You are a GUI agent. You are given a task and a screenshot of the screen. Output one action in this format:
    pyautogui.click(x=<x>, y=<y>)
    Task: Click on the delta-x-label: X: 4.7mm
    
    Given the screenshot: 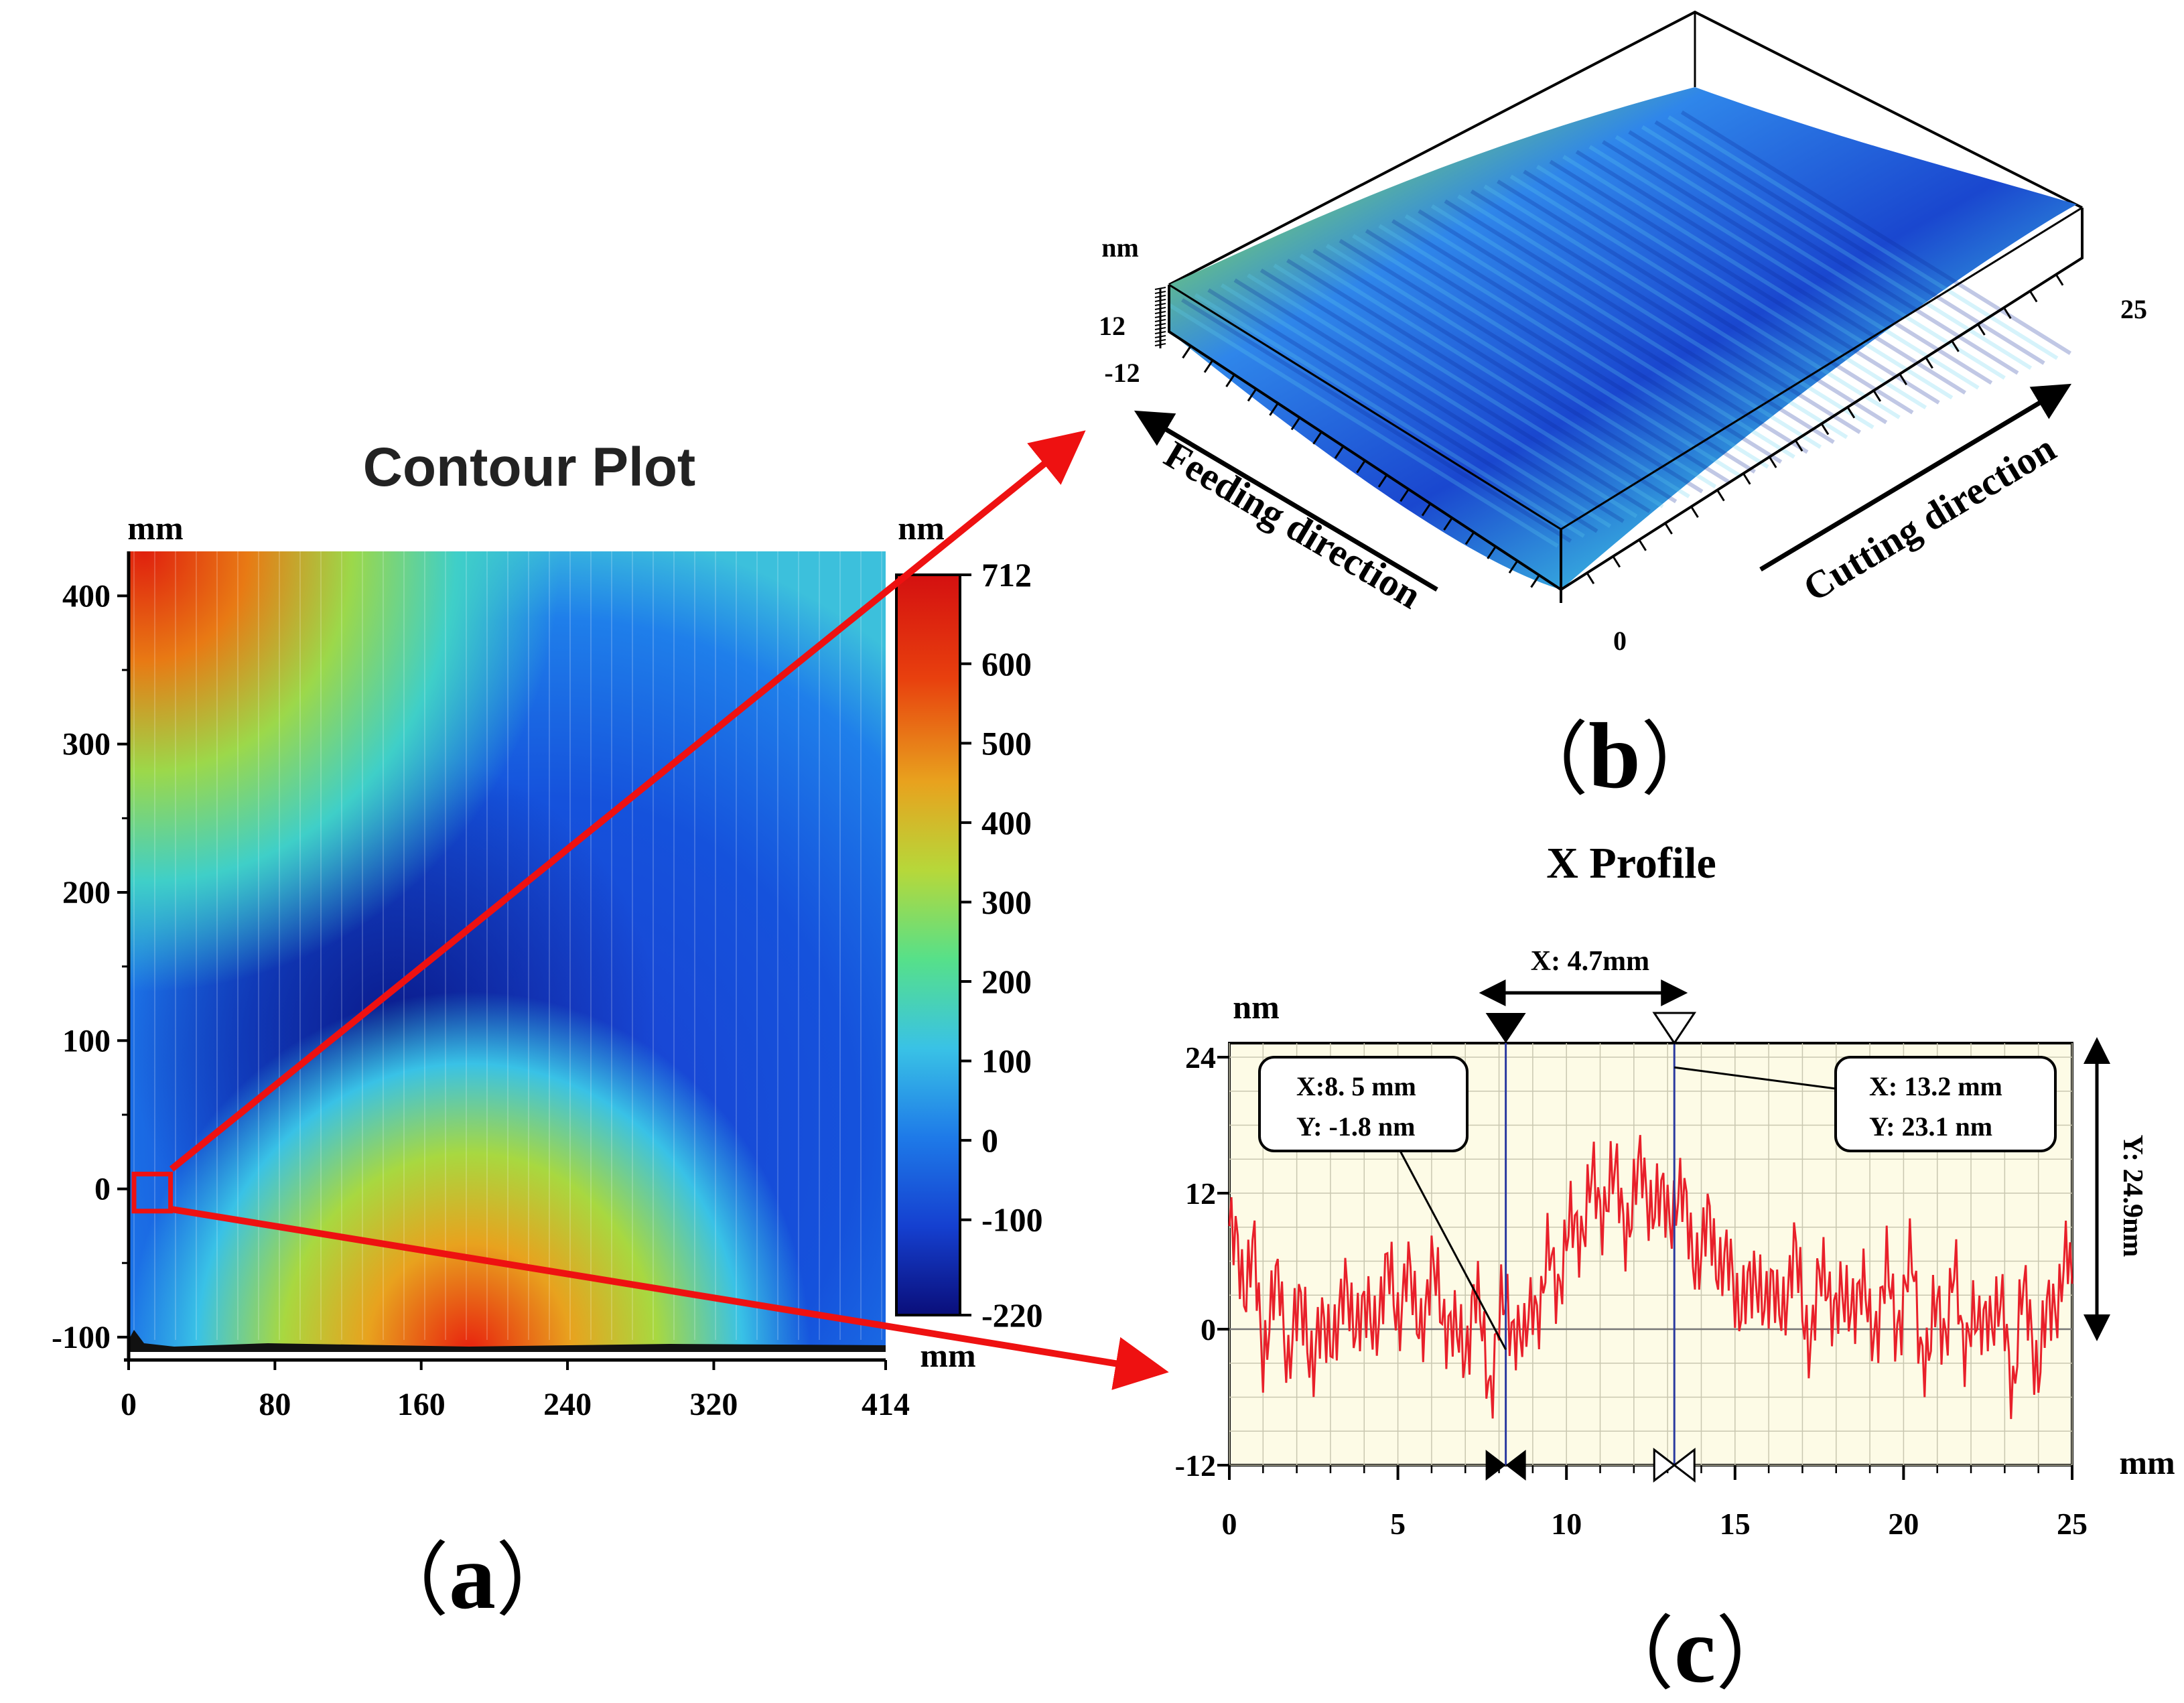 What is the action you would take?
    pyautogui.click(x=1590, y=961)
    